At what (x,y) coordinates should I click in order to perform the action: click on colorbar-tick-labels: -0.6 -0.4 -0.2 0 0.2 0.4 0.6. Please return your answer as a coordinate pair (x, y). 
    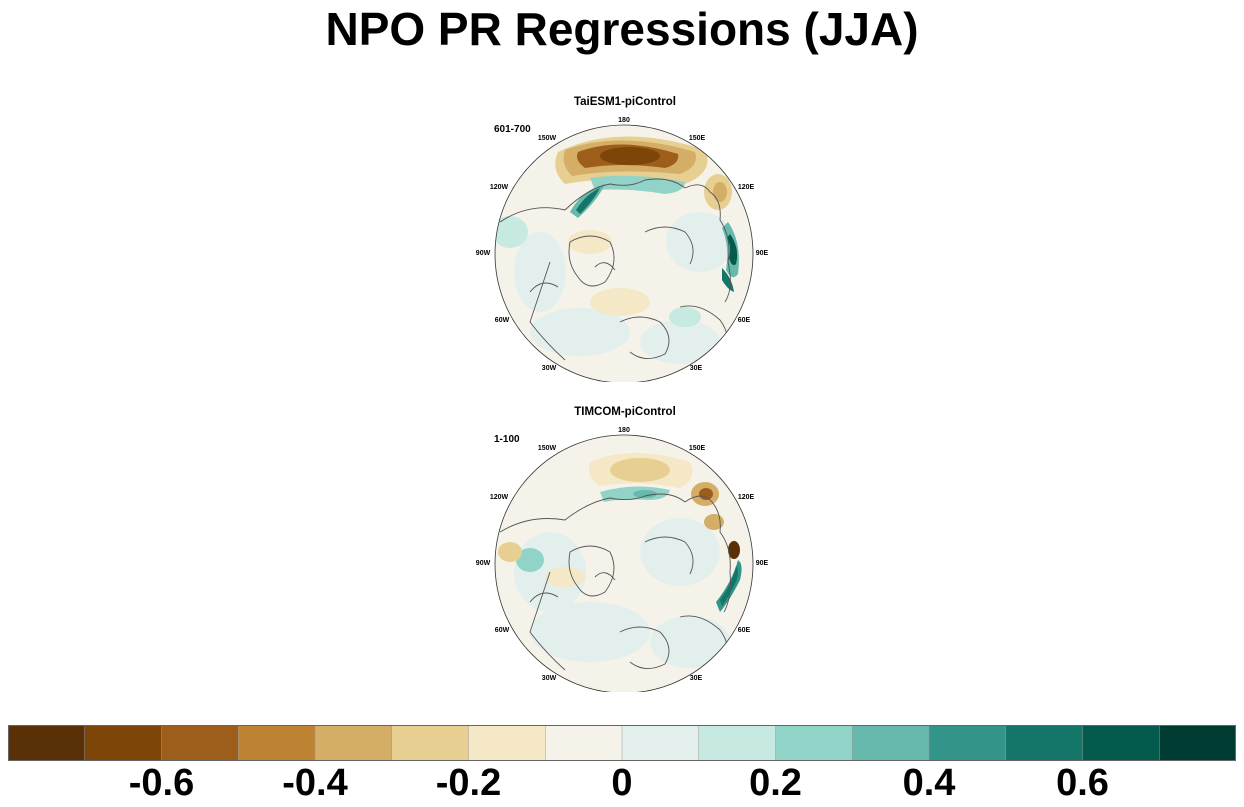
    Looking at the image, I should click on (622, 784).